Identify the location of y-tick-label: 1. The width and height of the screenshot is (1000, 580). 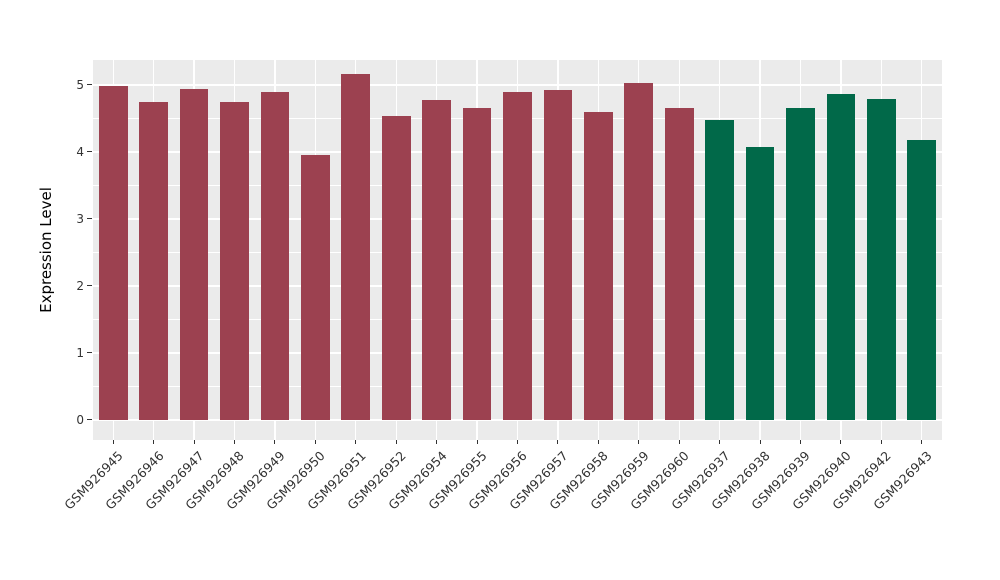
(80, 352).